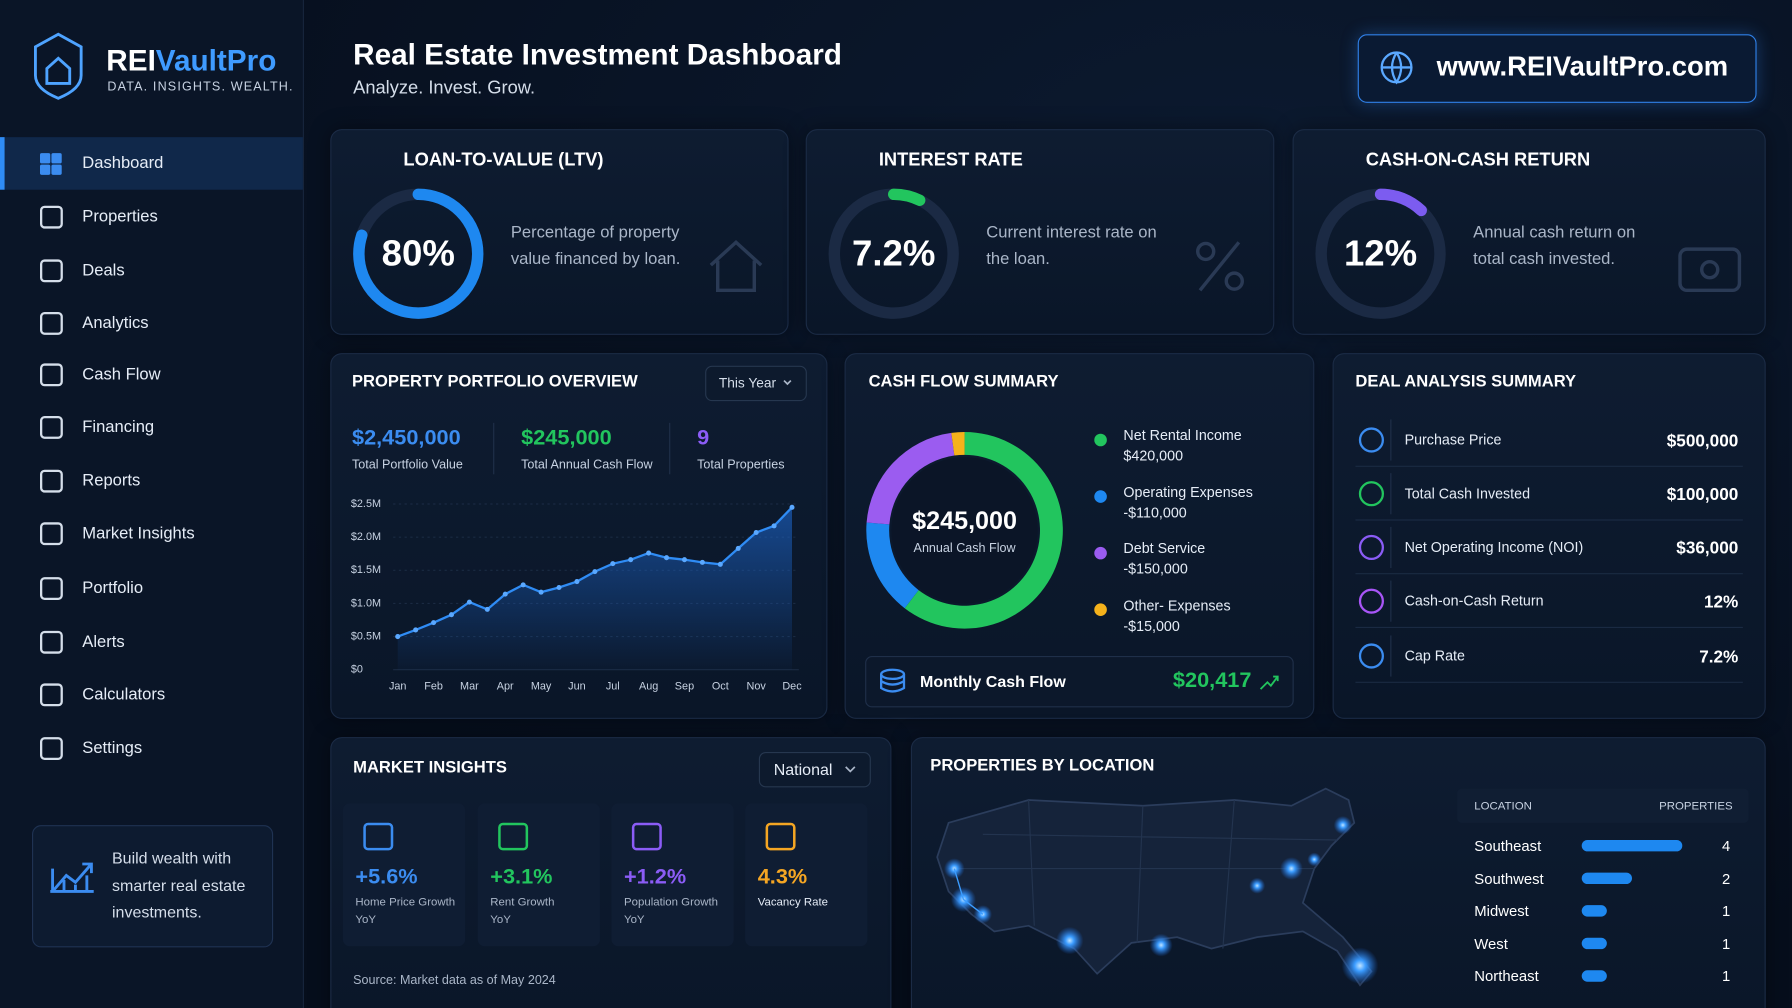 This screenshot has width=1792, height=1008. Describe the element at coordinates (1071, 246) in the screenshot. I see `kpi-description: Current interest rate on the loan.` at that location.